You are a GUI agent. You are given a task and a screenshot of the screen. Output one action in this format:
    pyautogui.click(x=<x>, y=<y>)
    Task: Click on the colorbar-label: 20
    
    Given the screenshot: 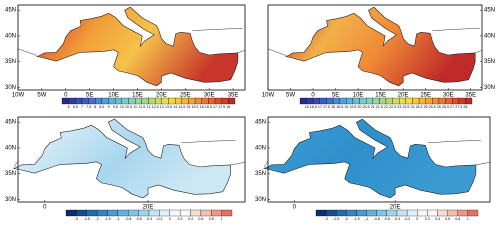 What is the action you would take?
    pyautogui.click(x=360, y=107)
    